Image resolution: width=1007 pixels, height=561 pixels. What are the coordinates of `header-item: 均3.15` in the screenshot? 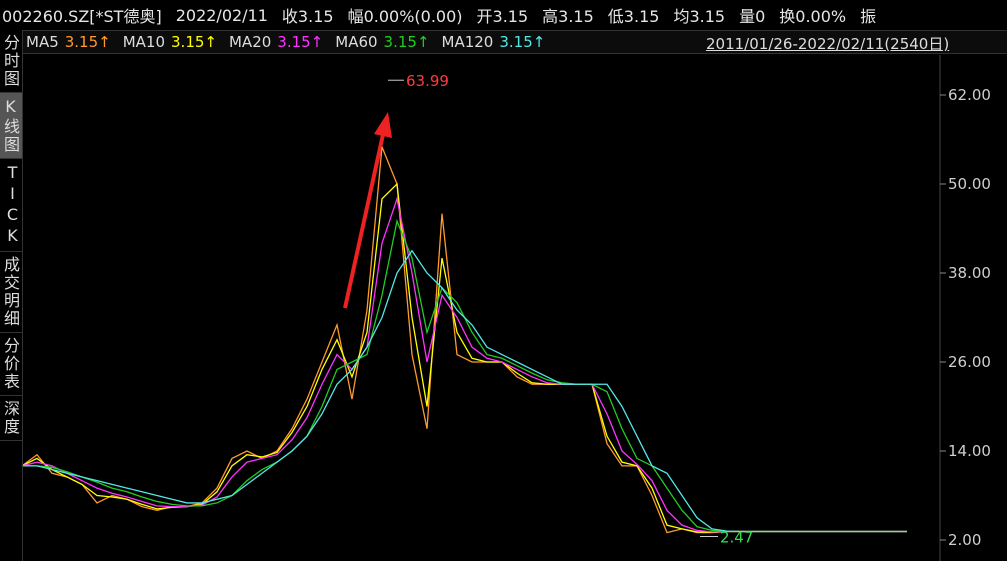 It's located at (699, 16).